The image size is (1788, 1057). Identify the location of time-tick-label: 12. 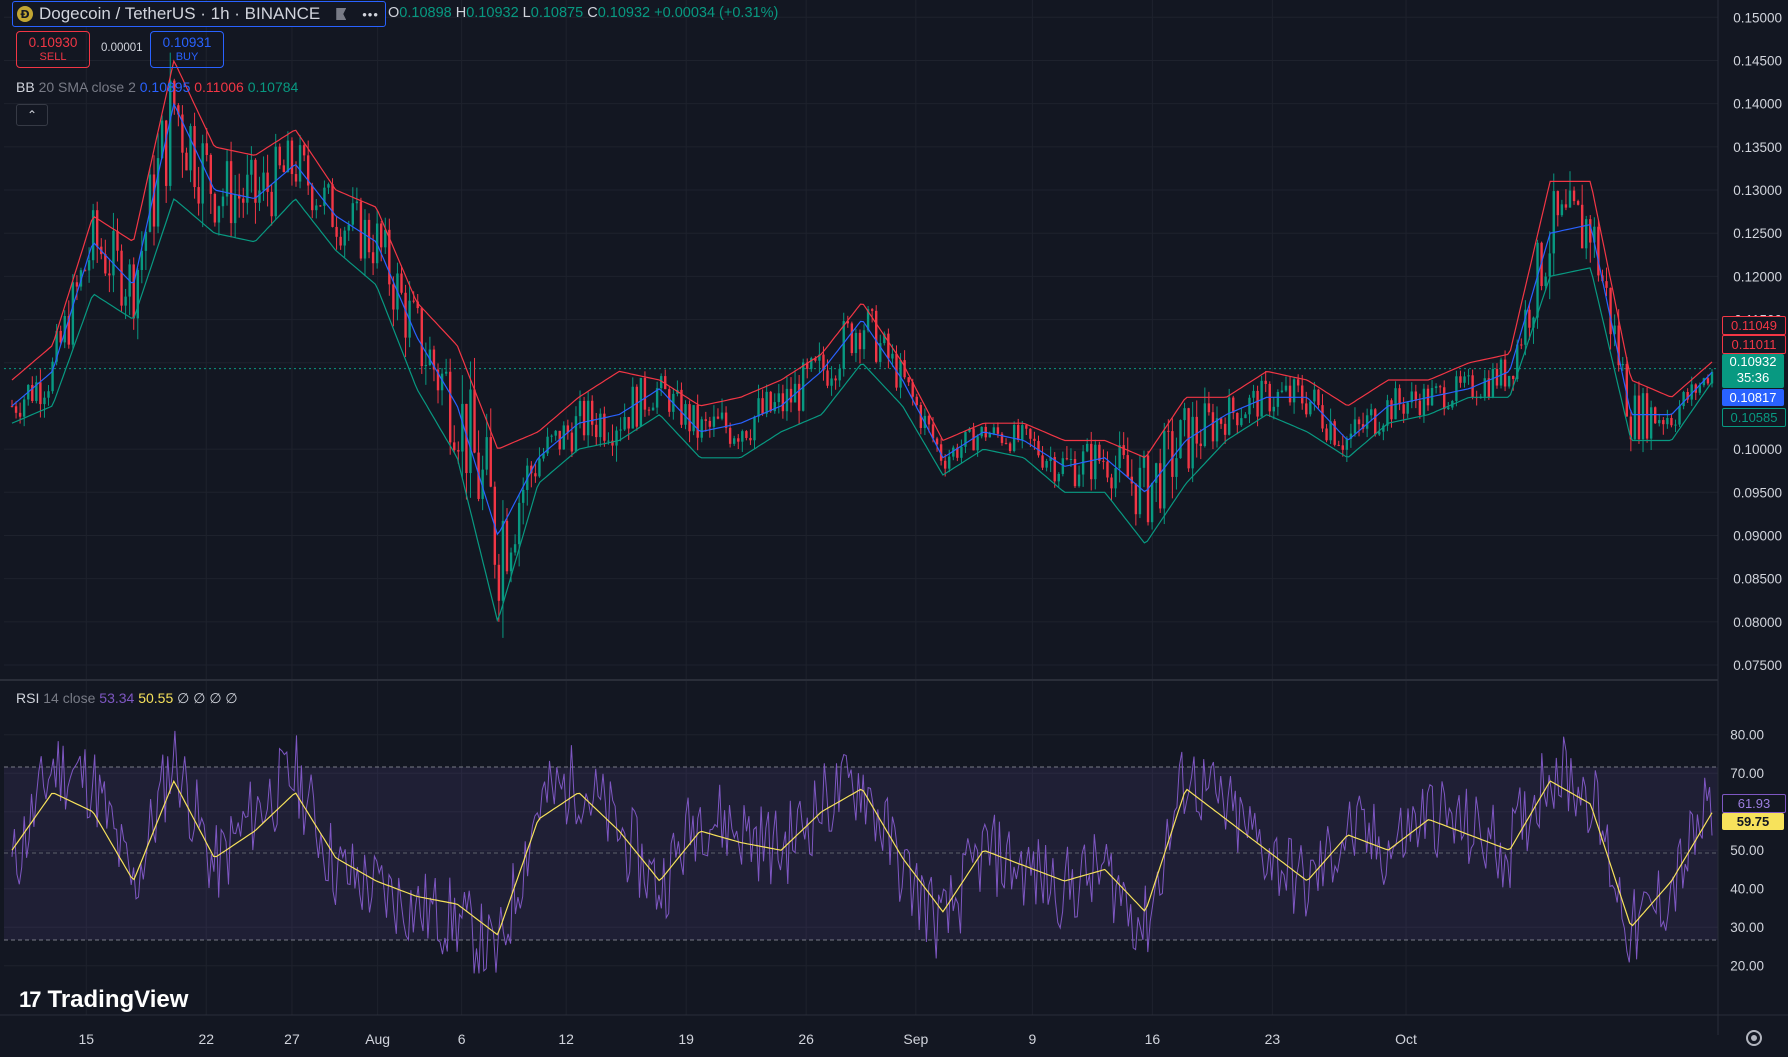
(566, 1039).